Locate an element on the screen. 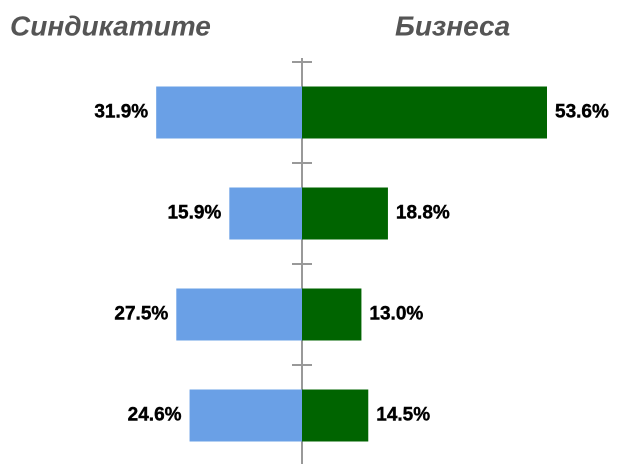  value-label: 53.6% is located at coordinates (582, 112).